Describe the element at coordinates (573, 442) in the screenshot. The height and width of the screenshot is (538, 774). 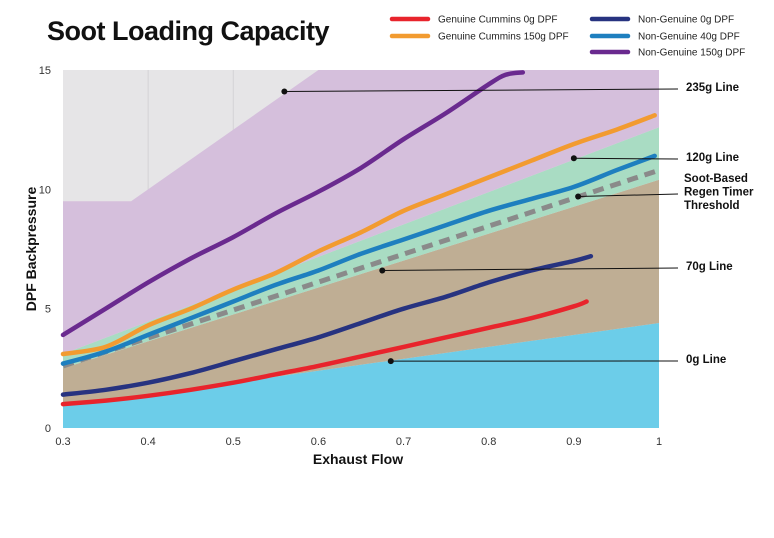
I see `x-tick-label-6: 0.9` at that location.